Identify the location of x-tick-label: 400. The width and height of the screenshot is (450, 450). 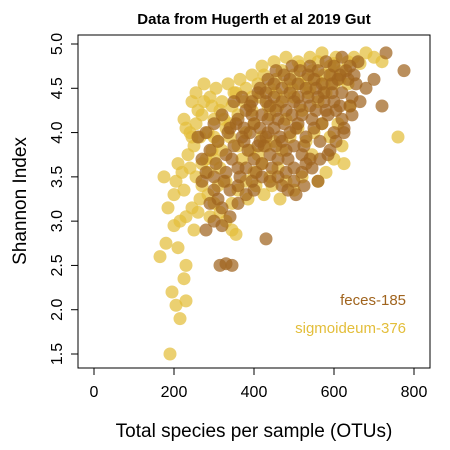
(254, 392).